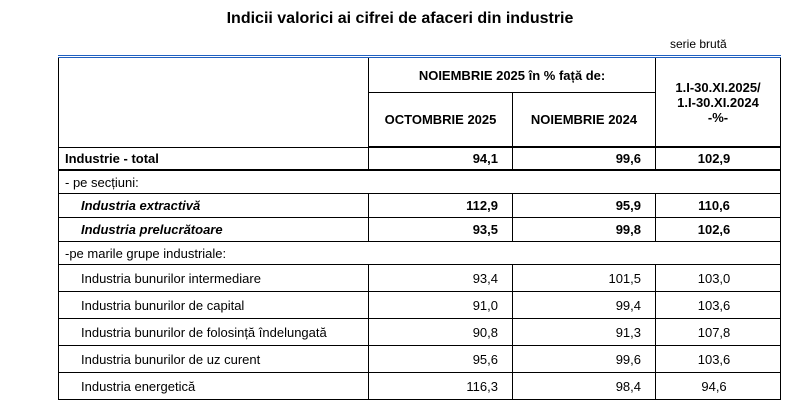  I want to click on group-header: NOIEMBRIE 2025 în % față de:, so click(512, 74).